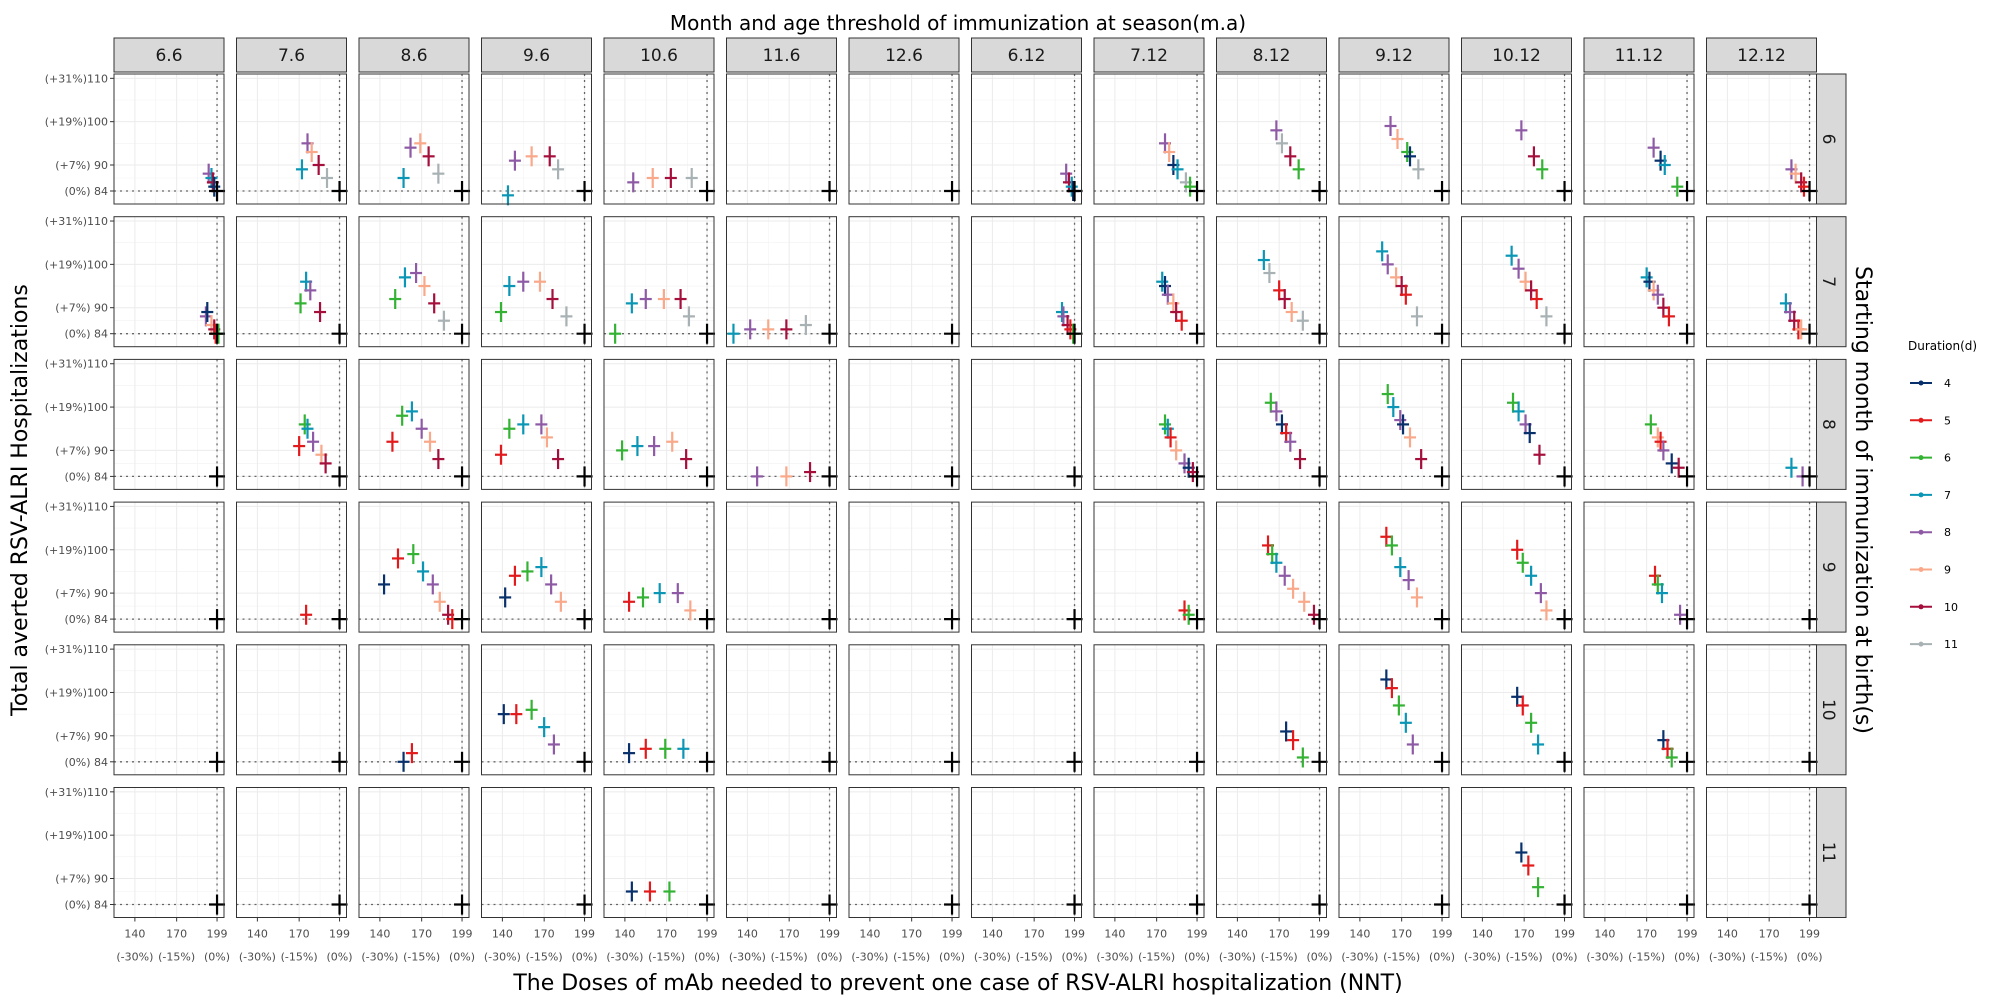 The image size is (2000, 1000). What do you see at coordinates (536, 55) in the screenshot?
I see `col-strip: 9.6` at bounding box center [536, 55].